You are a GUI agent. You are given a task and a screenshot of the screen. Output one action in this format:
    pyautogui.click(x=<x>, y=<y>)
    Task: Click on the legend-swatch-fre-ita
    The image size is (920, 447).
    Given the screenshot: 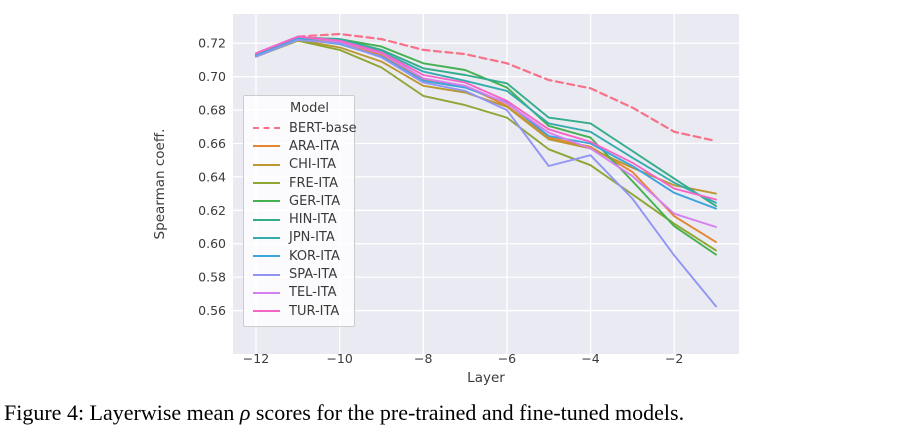 What is the action you would take?
    pyautogui.click(x=266, y=183)
    